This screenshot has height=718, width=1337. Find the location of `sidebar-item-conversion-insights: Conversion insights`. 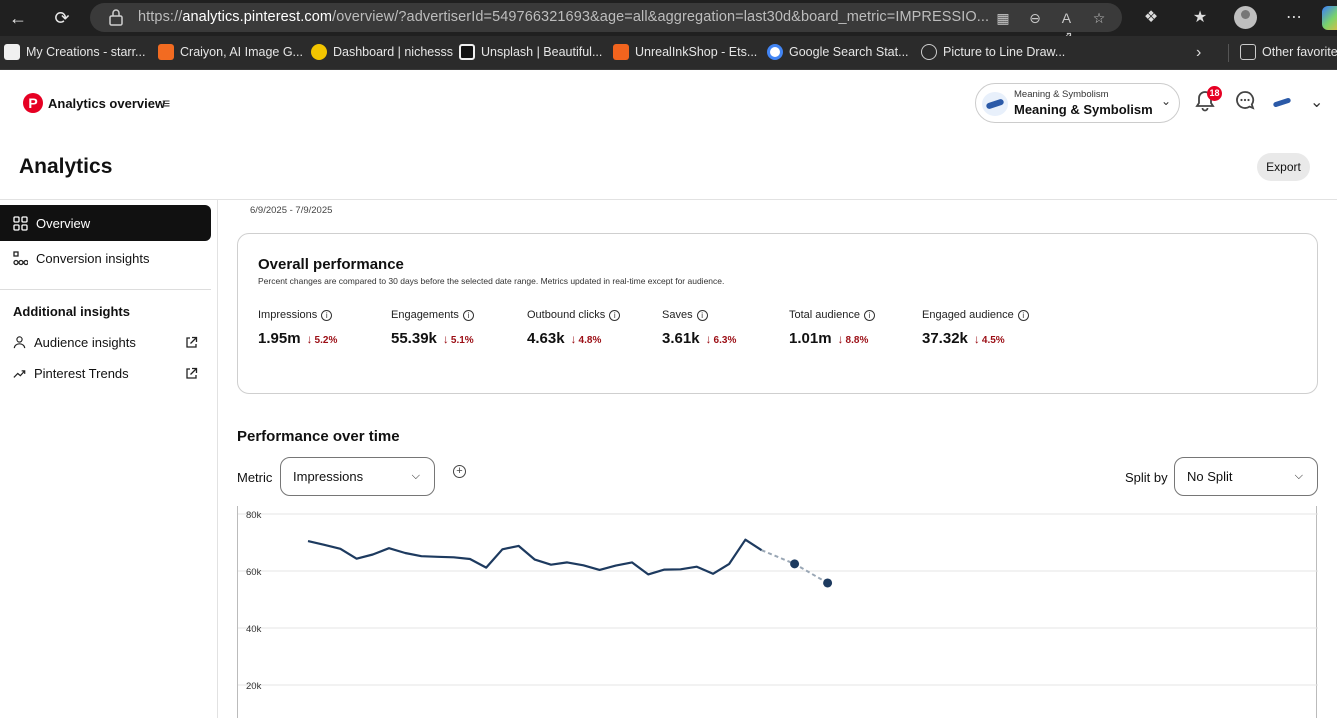

sidebar-item-conversion-insights: Conversion insights is located at coordinates (105, 258).